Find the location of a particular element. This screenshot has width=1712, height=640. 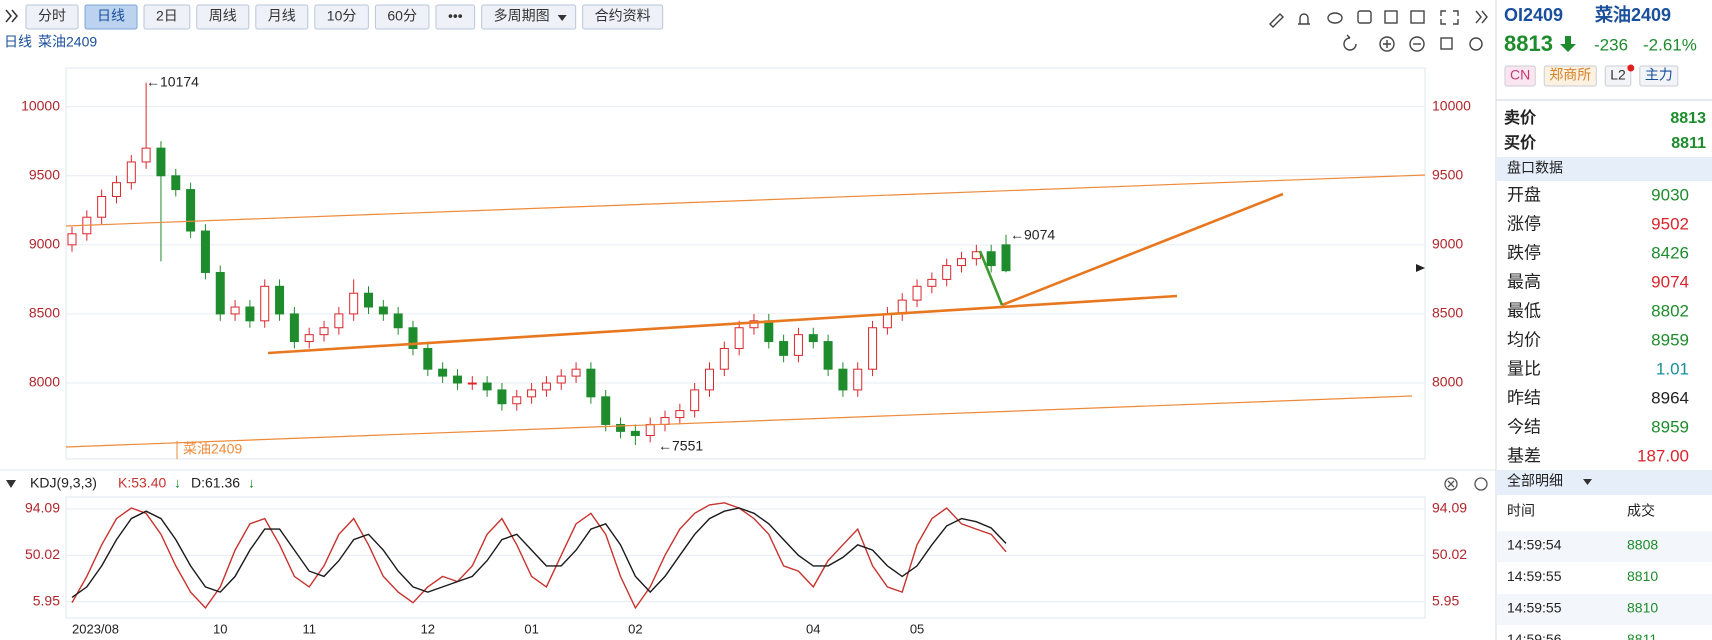

k-label: K:53.40 is located at coordinates (142, 483).